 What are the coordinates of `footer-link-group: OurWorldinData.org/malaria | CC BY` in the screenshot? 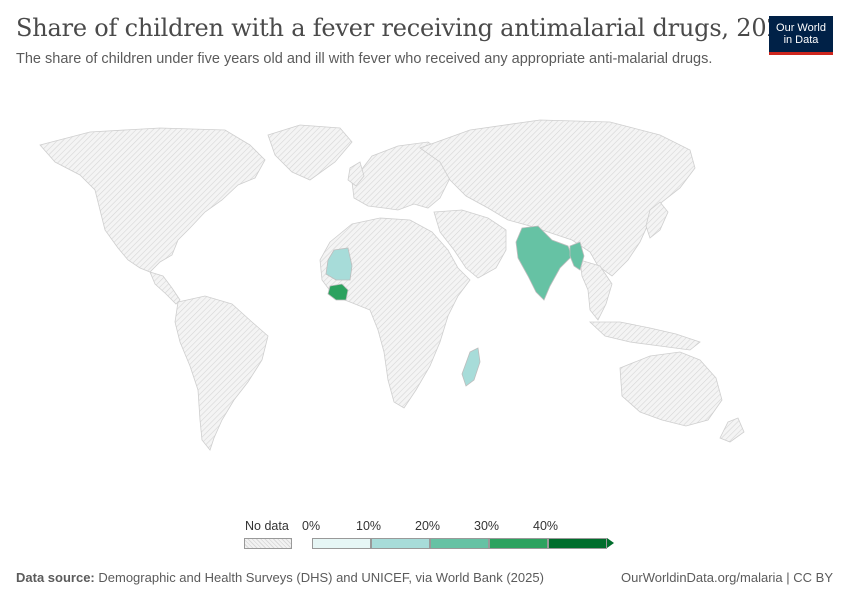 It's located at (727, 577).